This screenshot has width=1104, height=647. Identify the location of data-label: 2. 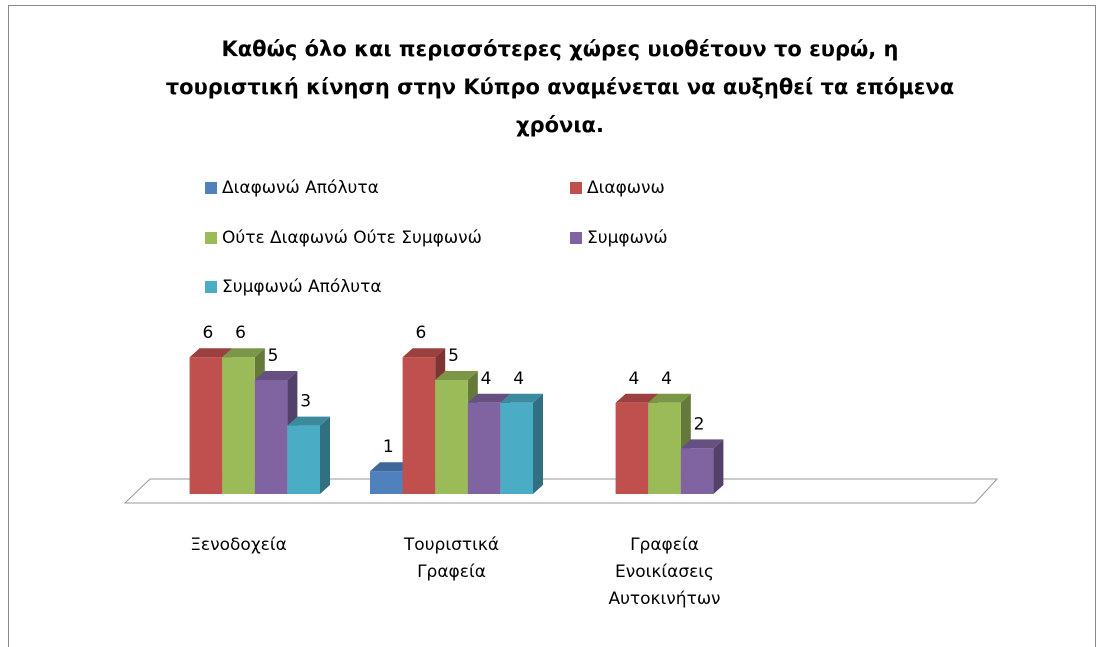
(699, 424).